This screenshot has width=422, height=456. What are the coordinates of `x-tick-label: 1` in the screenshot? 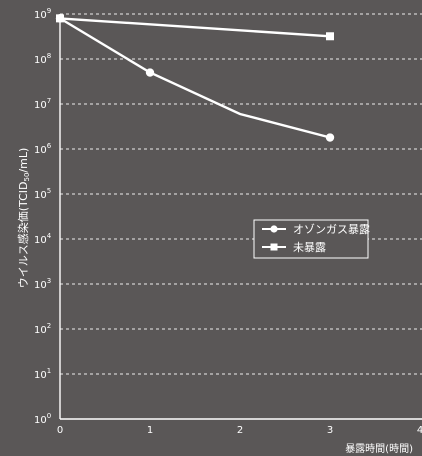 It's located at (150, 430).